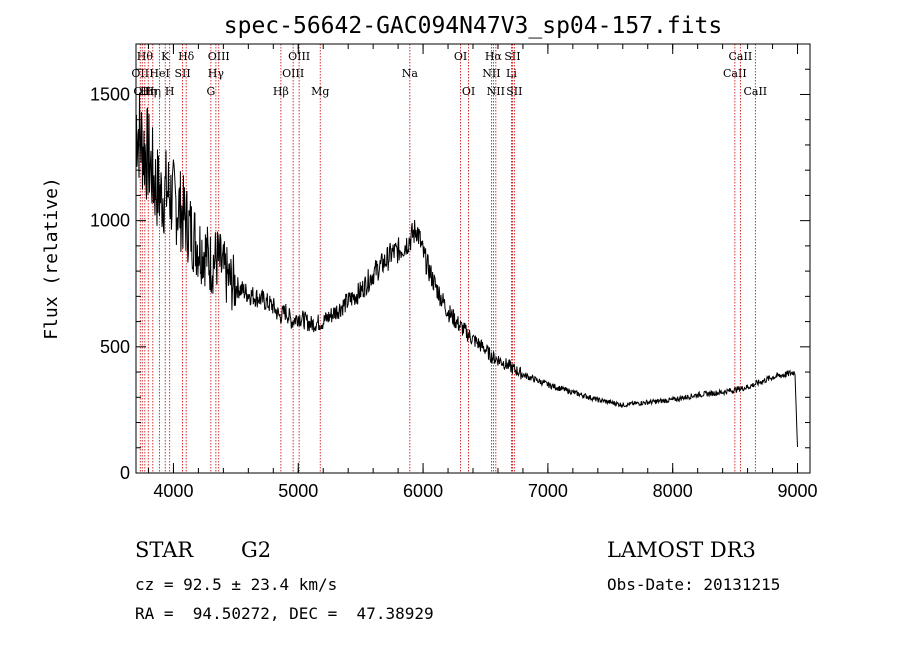 The width and height of the screenshot is (900, 649). Describe the element at coordinates (681, 550) in the screenshot. I see `survey-name: LAMOST DR3` at that location.